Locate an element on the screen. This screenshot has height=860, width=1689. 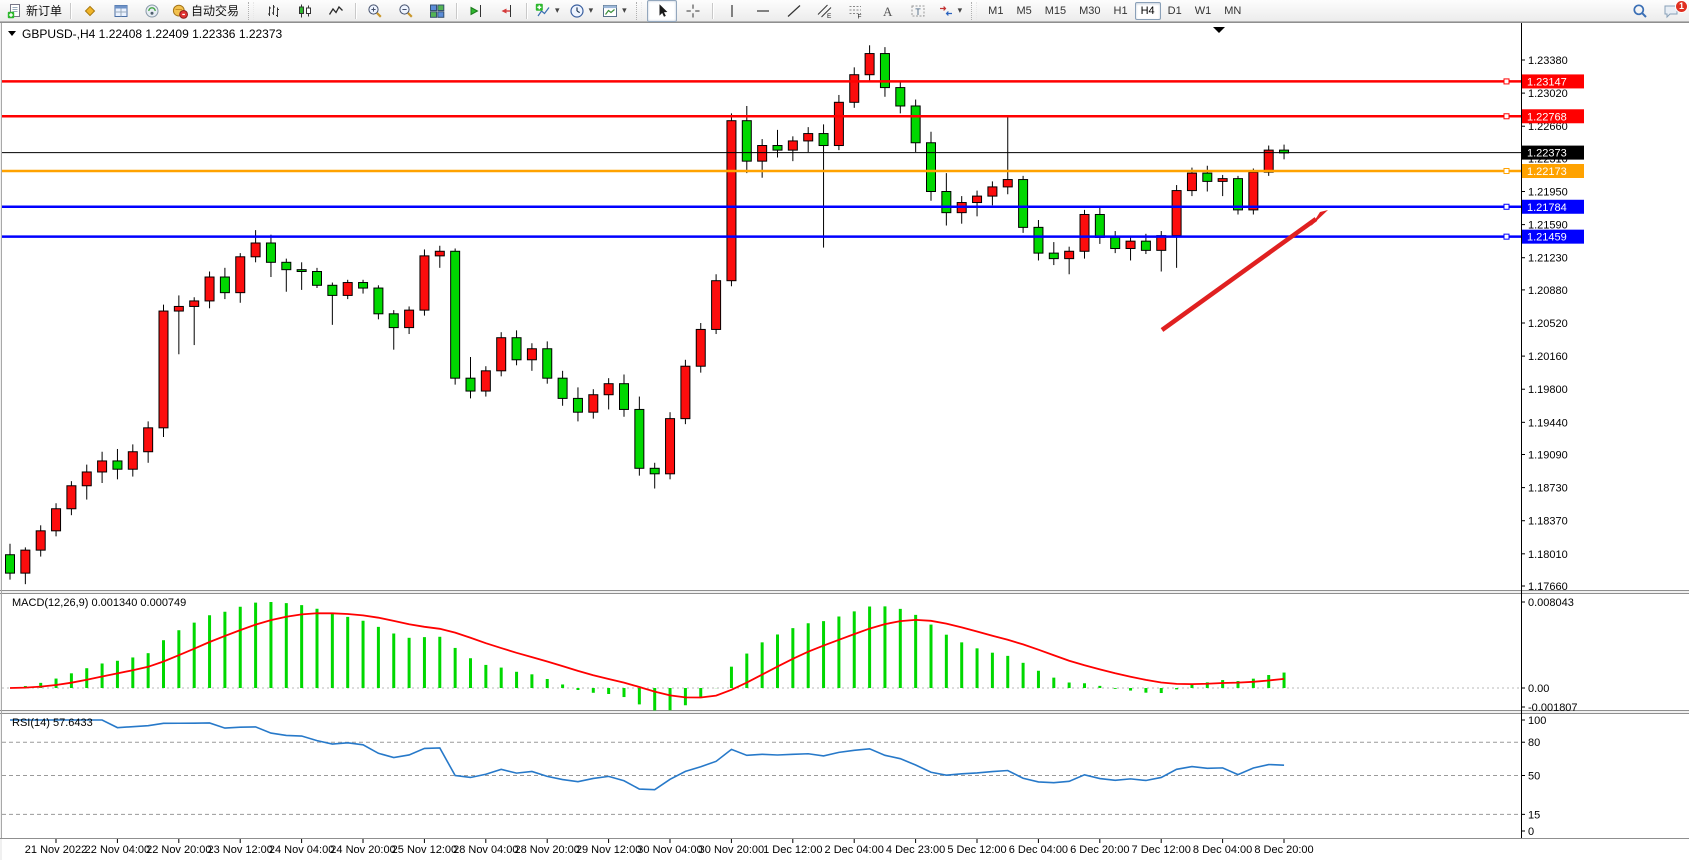
price-tick-label: 1.22660 is located at coordinates (1548, 127).